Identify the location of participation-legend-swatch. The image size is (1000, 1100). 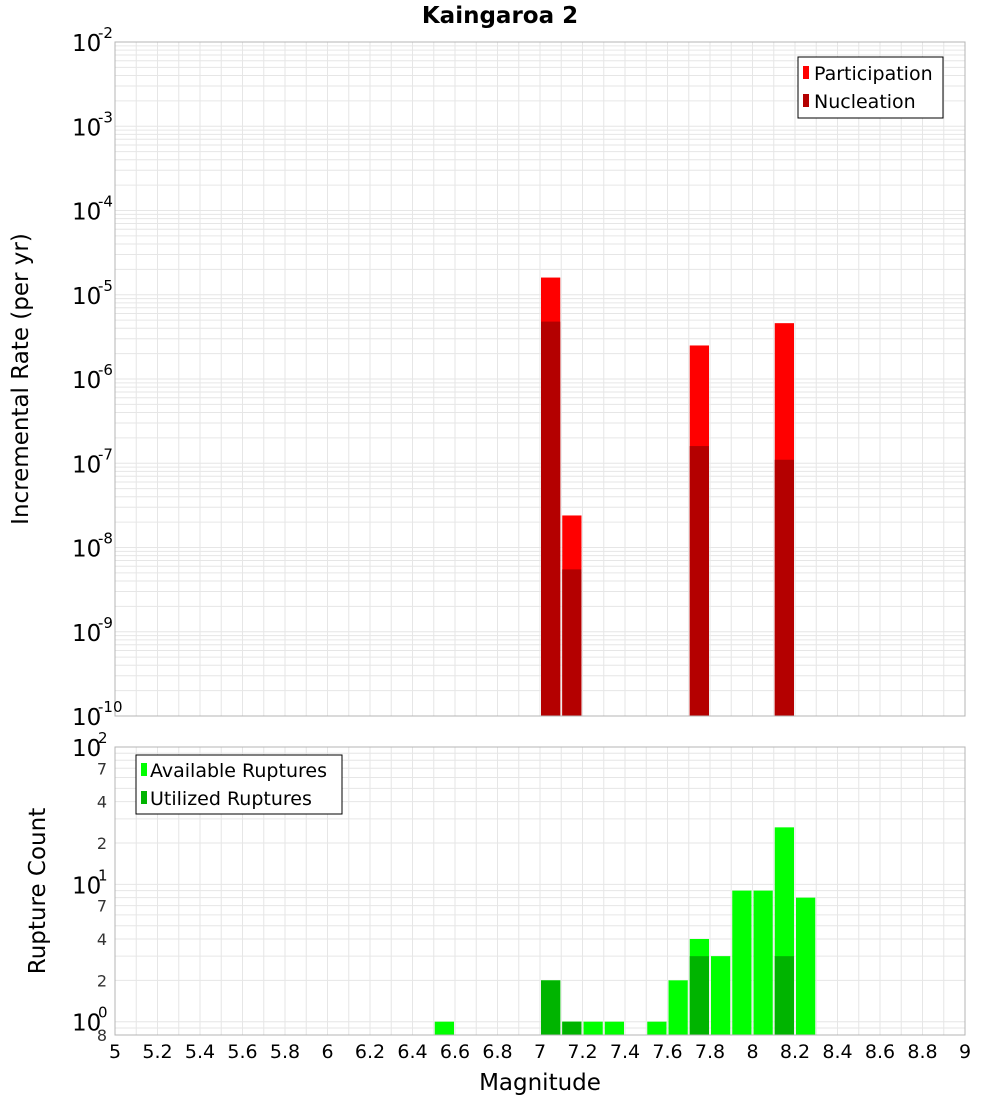
(806, 72).